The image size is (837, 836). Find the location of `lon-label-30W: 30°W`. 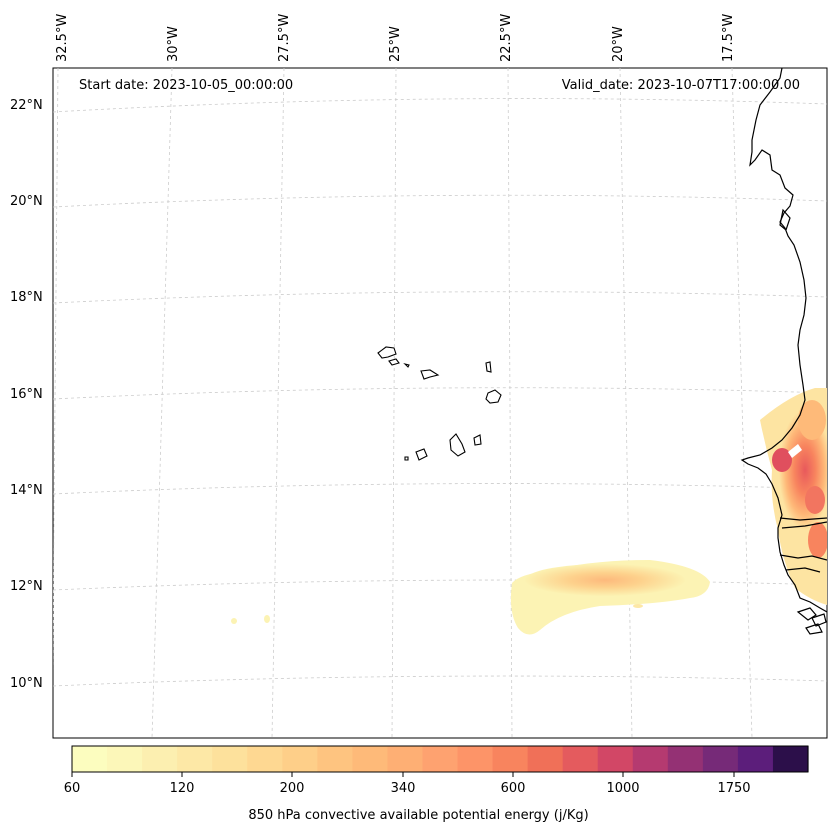

lon-label-30W: 30°W is located at coordinates (173, 44).